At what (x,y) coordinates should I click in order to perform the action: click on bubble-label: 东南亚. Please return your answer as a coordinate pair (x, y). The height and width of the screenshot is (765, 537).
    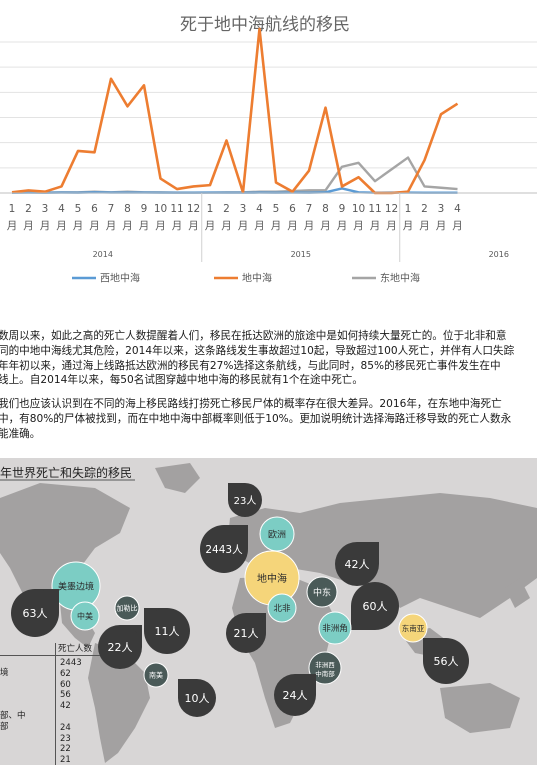
    Looking at the image, I should click on (413, 628).